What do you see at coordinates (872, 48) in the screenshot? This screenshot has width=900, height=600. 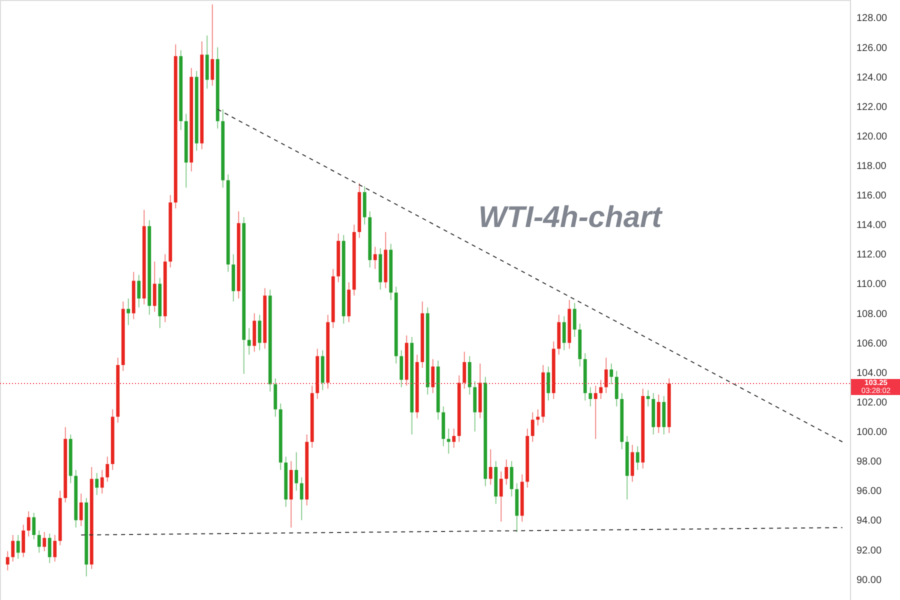 I see `y-tick-label: 126.00` at bounding box center [872, 48].